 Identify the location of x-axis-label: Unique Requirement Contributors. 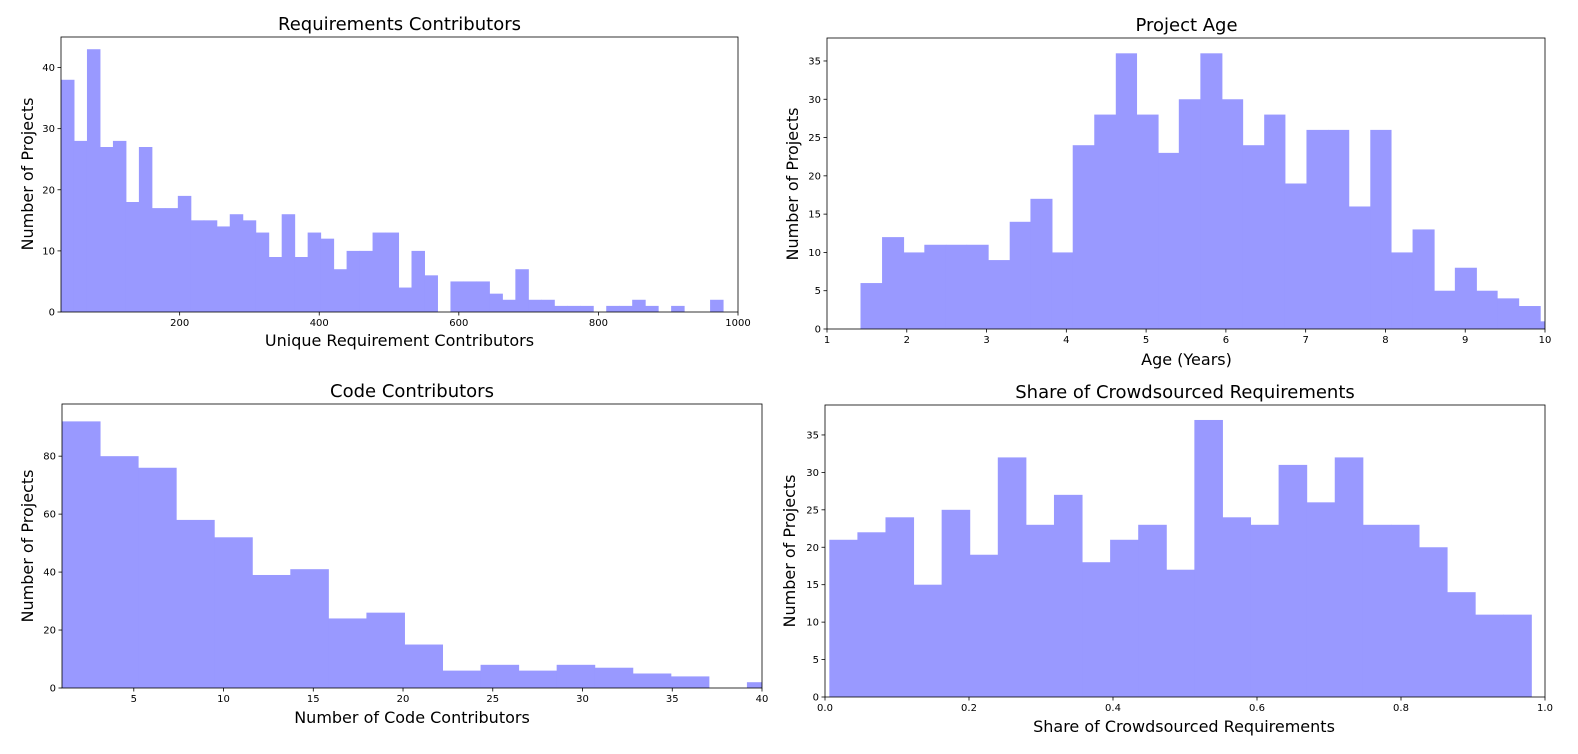
(399, 340).